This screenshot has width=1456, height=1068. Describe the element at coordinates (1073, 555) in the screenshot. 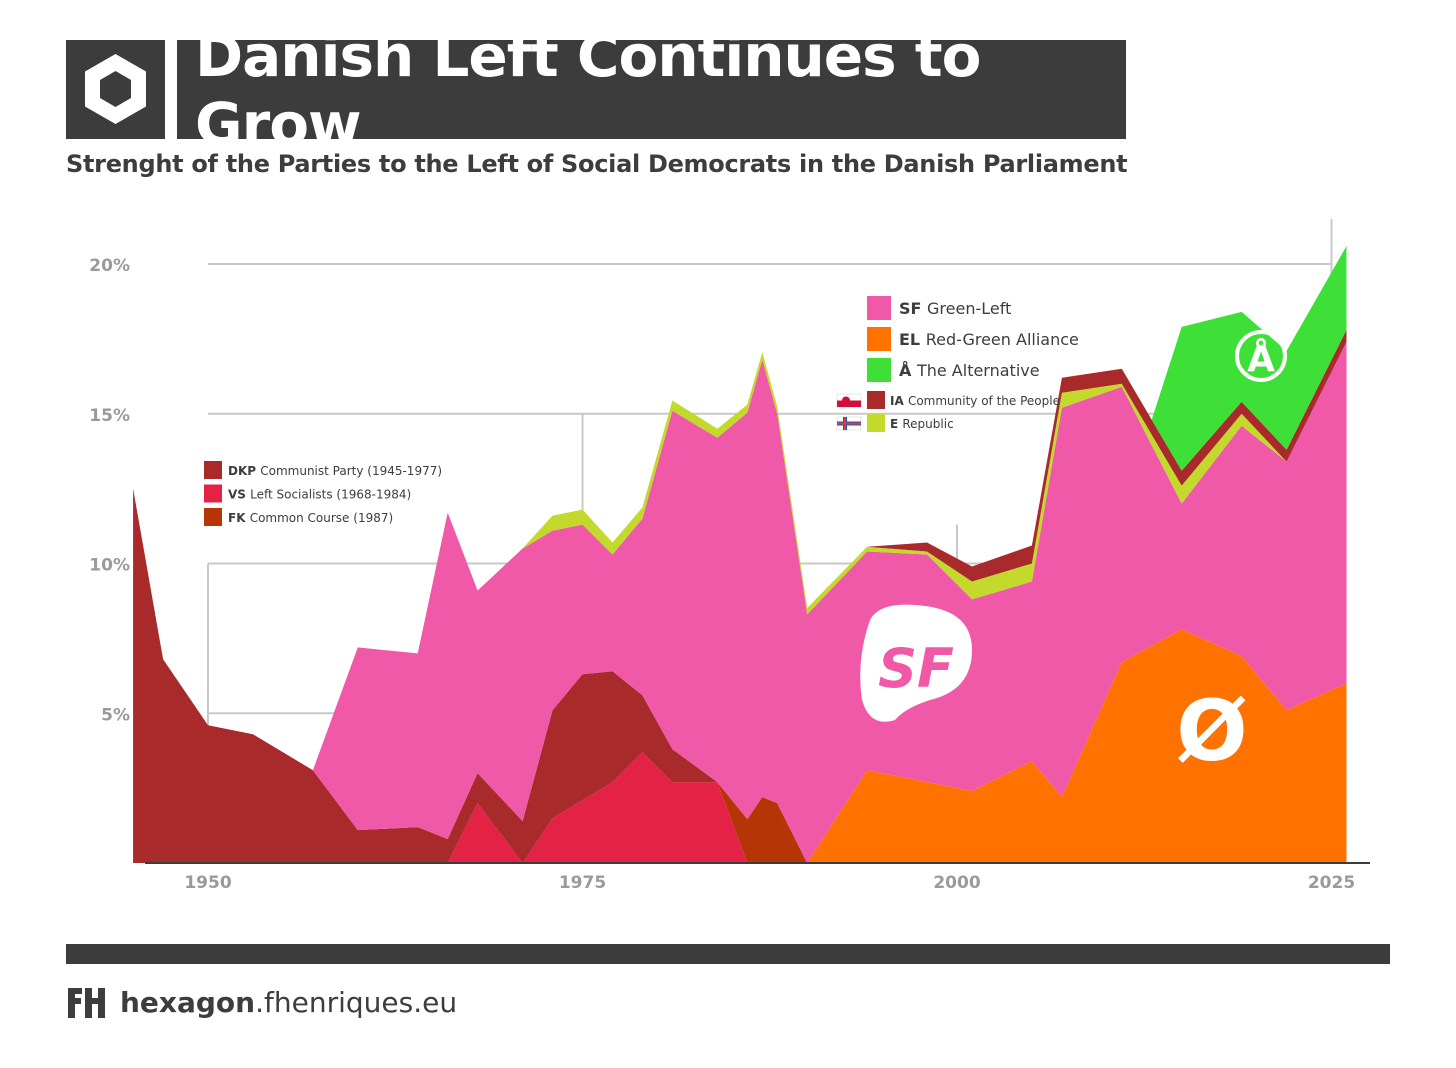

I see `party-logos: SF Ø Å` at that location.